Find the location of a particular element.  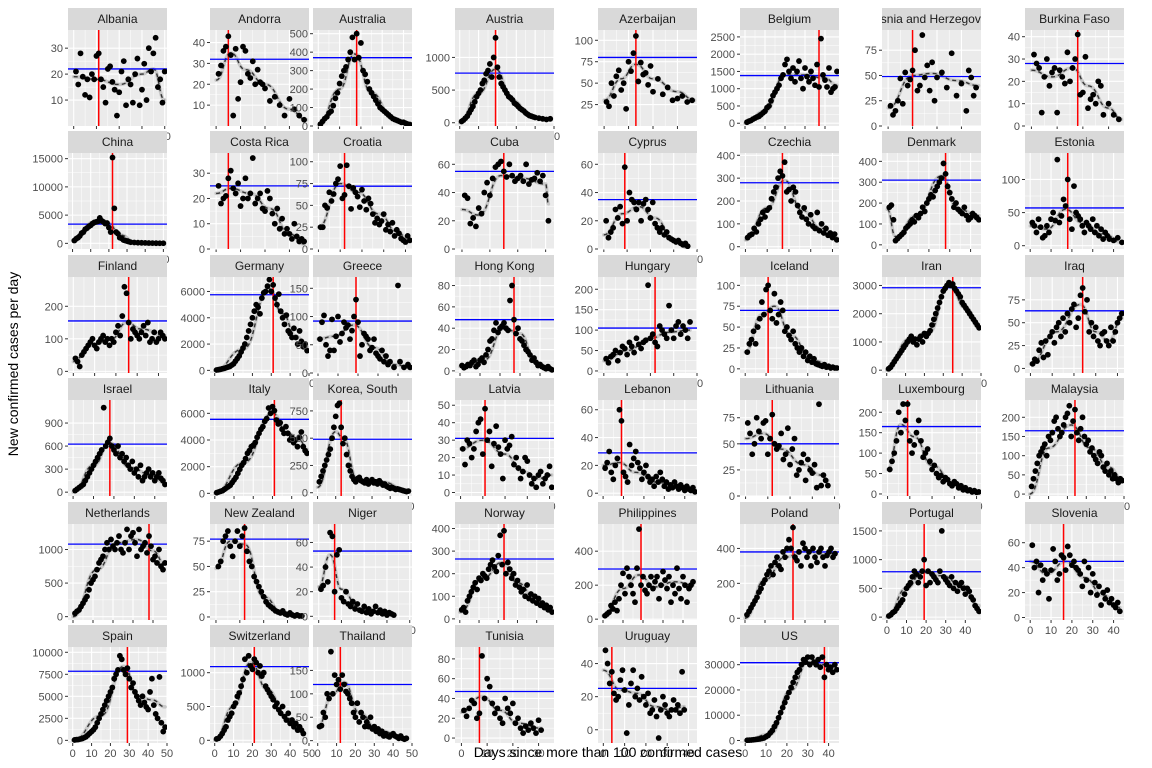

facet-panel: Lebanon0102030400204060 is located at coordinates (639, 445).